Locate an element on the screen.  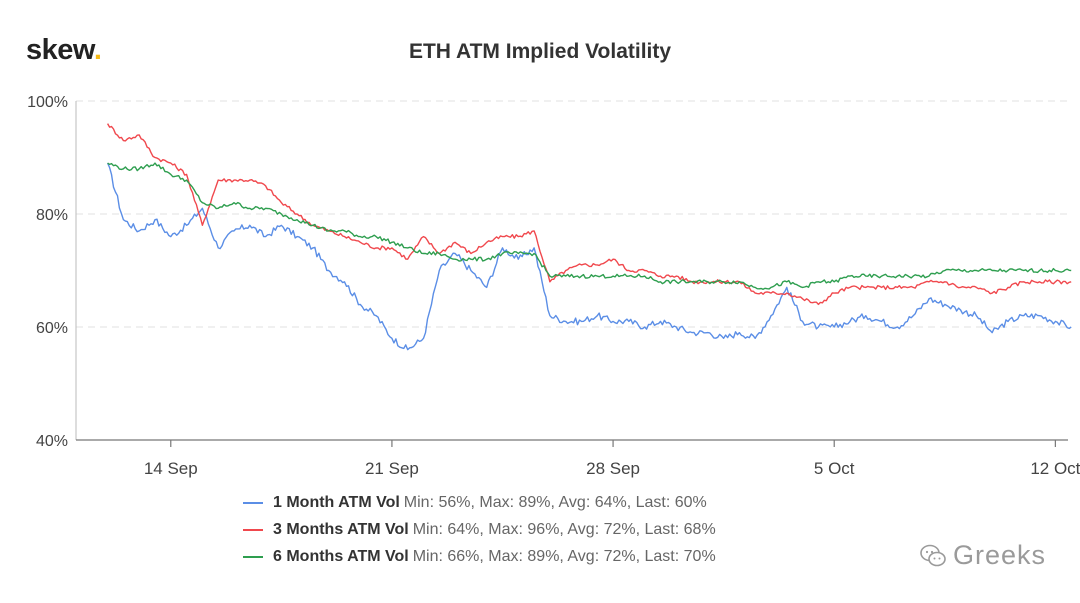
legend-label-1-month: 1 Month ATM Vol is located at coordinates (336, 502).